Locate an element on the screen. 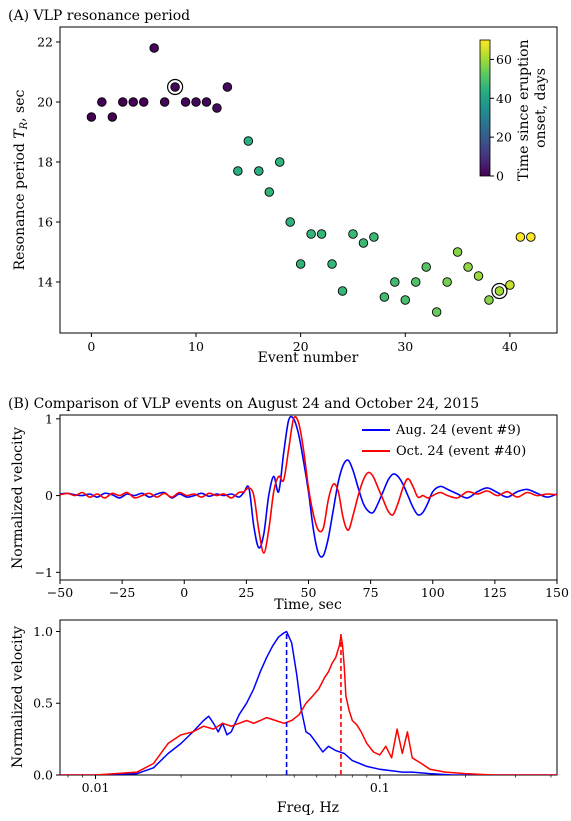  x-tick-label: 10 is located at coordinates (196, 346).